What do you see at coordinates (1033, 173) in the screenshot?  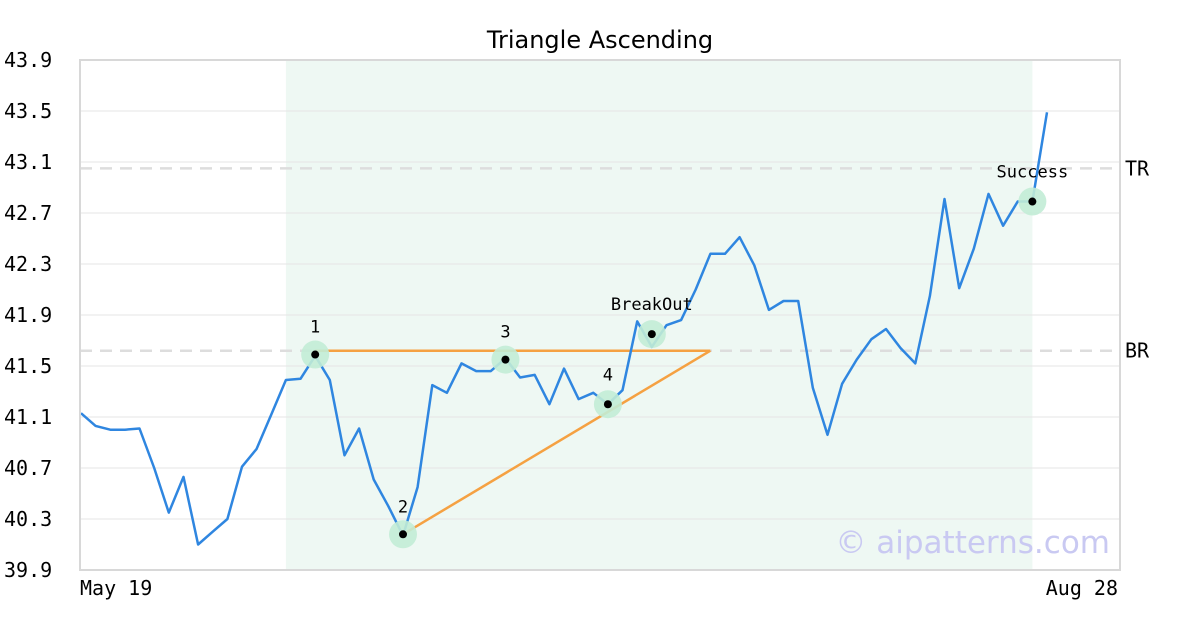 I see `point-label: Success` at bounding box center [1033, 173].